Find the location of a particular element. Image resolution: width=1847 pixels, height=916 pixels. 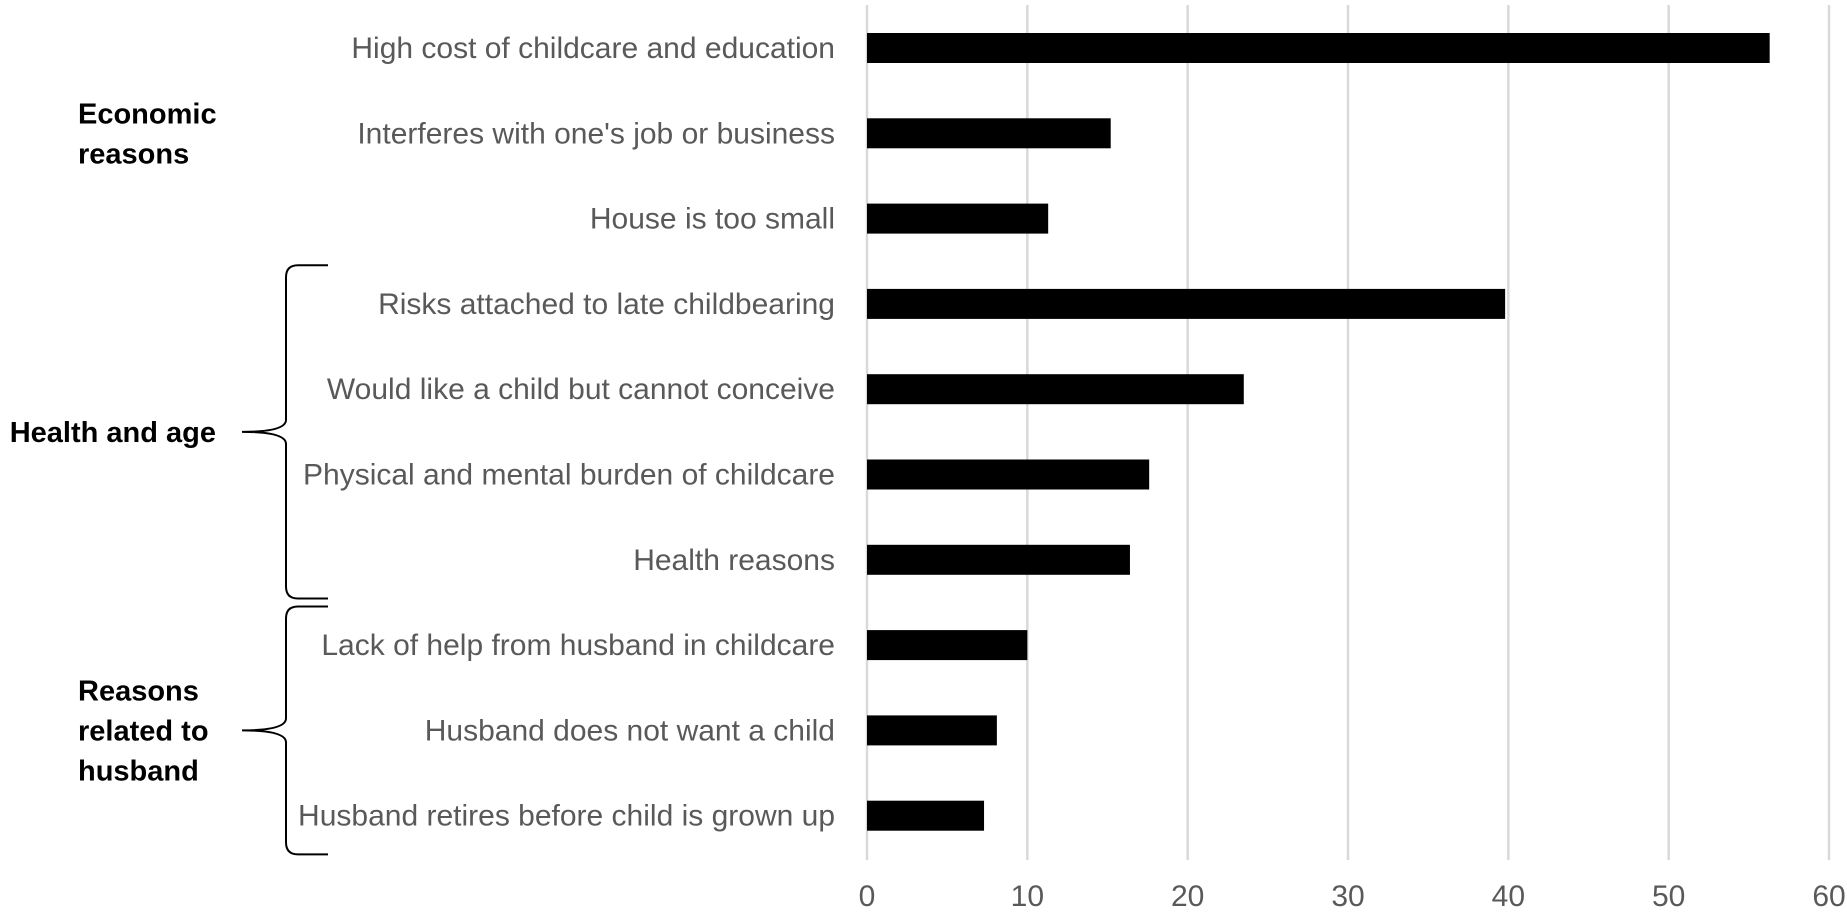

group-label-2-line-2: husband is located at coordinates (138, 771).